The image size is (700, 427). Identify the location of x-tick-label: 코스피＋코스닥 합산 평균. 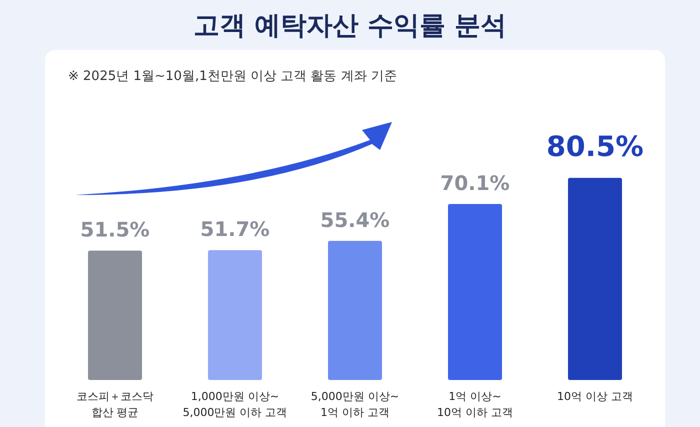
(115, 404).